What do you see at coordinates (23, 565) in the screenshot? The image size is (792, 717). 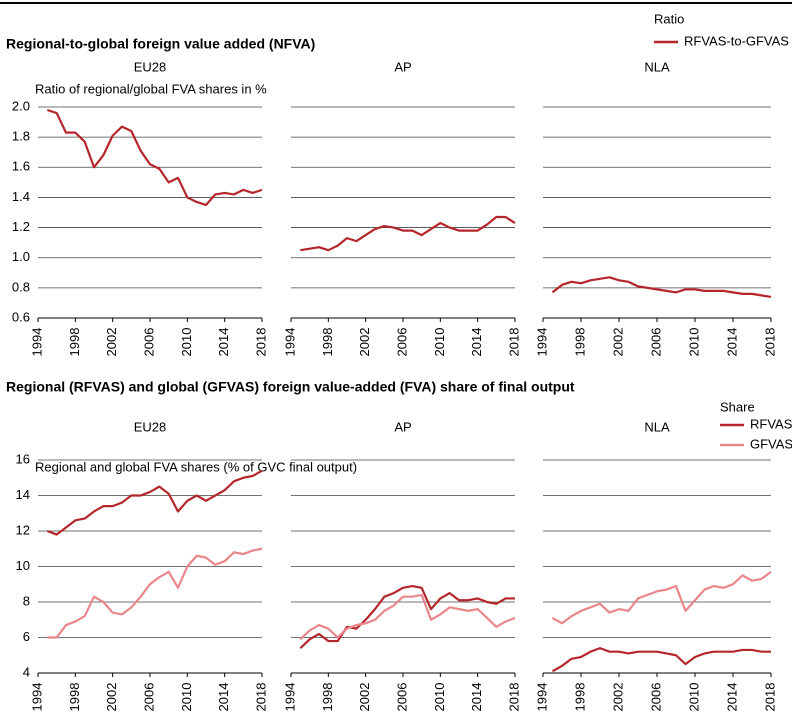 I see `y-tick-label: 10` at bounding box center [23, 565].